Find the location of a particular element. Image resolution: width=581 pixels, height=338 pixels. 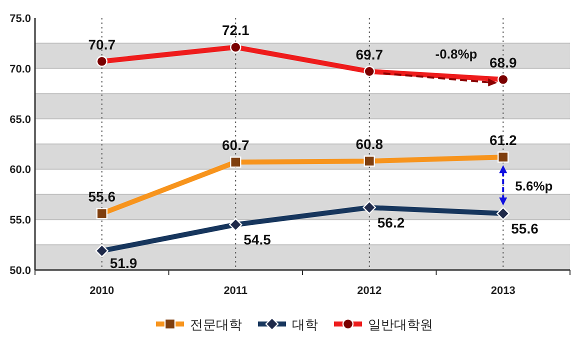

annotation: -0.8%p is located at coordinates (456, 54).